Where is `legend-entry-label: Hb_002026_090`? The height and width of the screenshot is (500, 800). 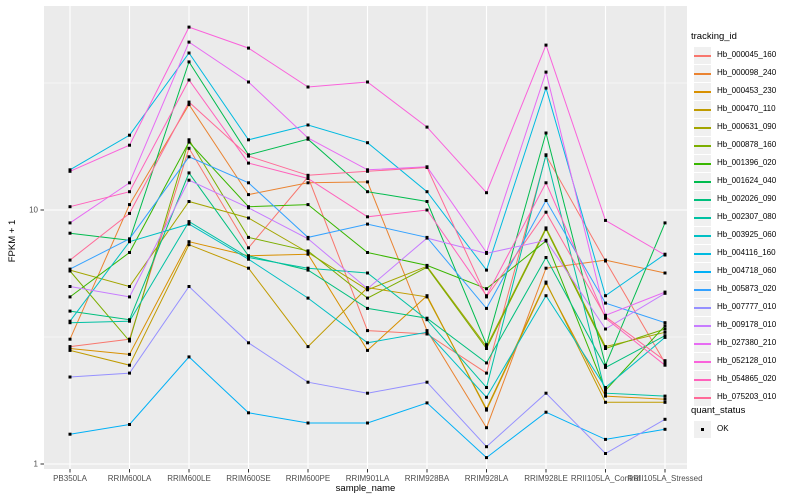 legend-entry-label: Hb_002026_090 is located at coordinates (747, 198).